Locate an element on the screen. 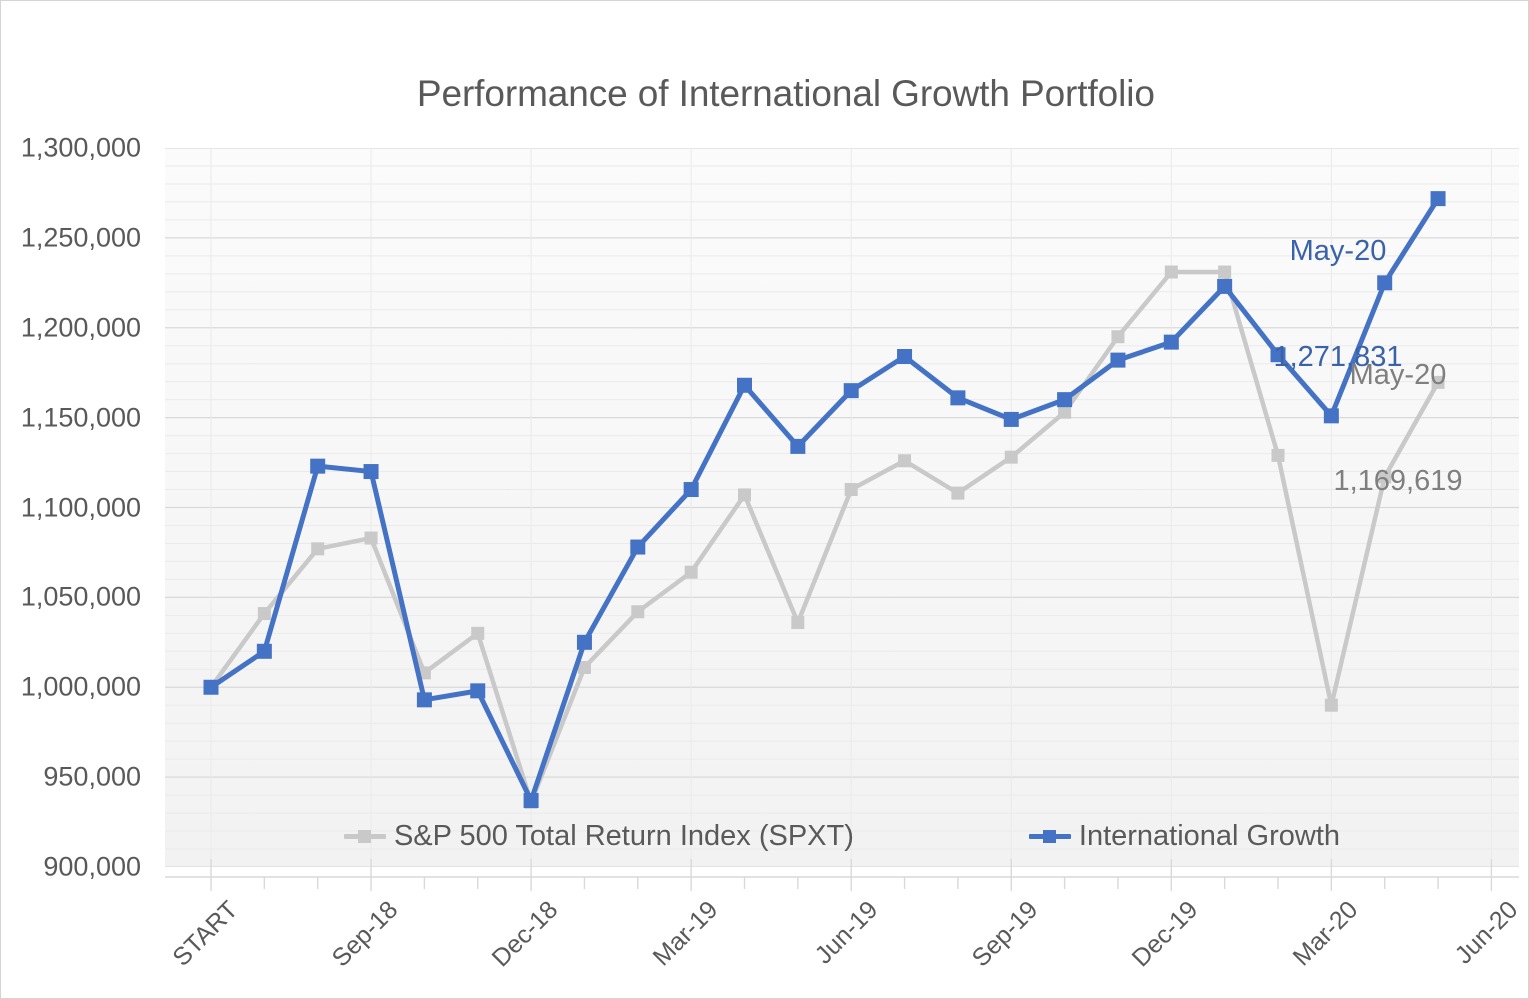 This screenshot has height=999, width=1529. annotation-value-gray: 1,169,619 is located at coordinates (1398, 480).